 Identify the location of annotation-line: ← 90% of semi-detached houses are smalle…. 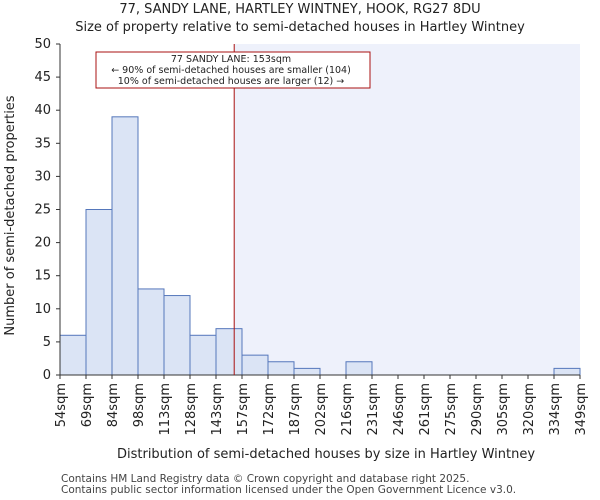
(231, 70).